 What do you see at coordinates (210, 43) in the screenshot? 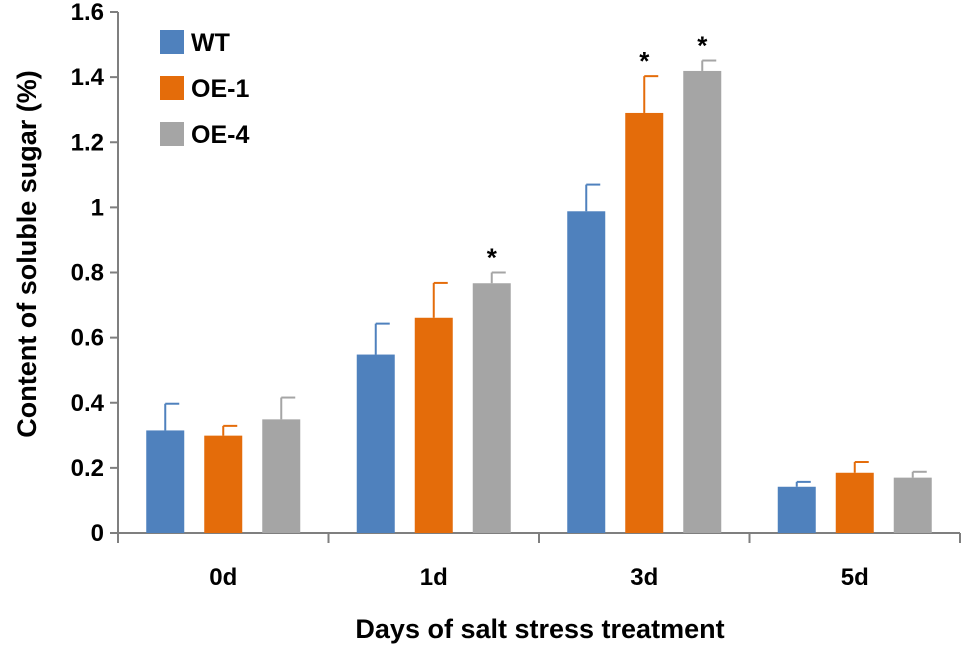
I see `legend-label: WT` at bounding box center [210, 43].